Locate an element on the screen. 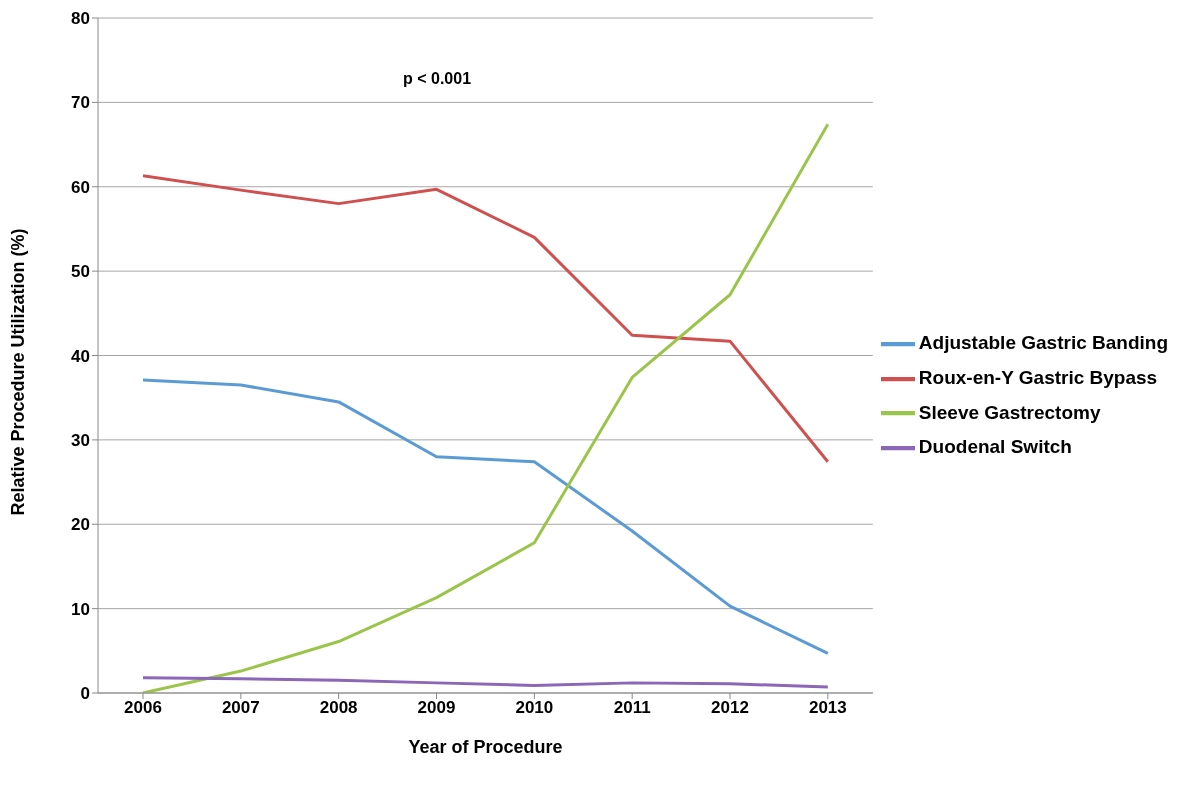 This screenshot has width=1199, height=785. x-tick-label: 2011 is located at coordinates (632, 708).